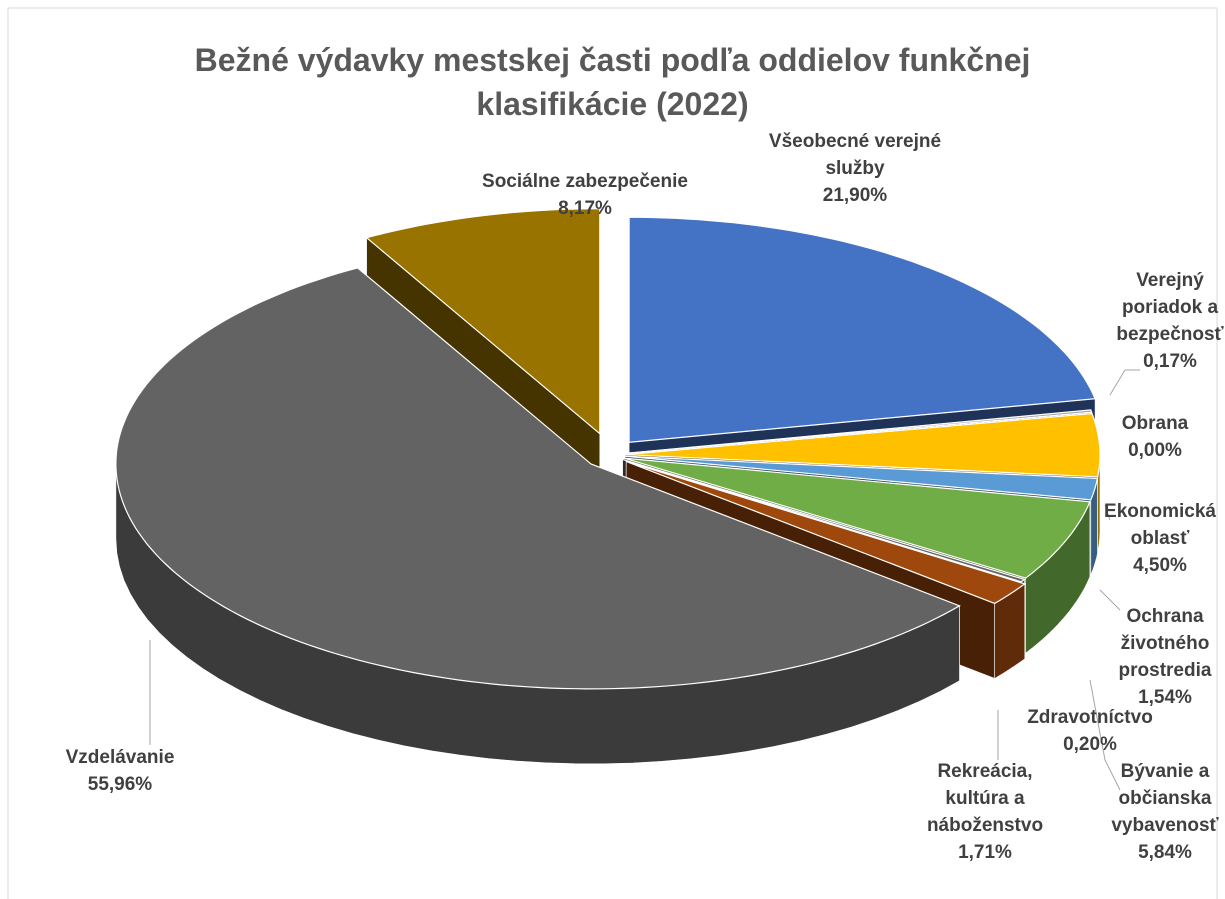 The width and height of the screenshot is (1225, 899). I want to click on category-label: Zdravotníctvo, so click(1090, 717).